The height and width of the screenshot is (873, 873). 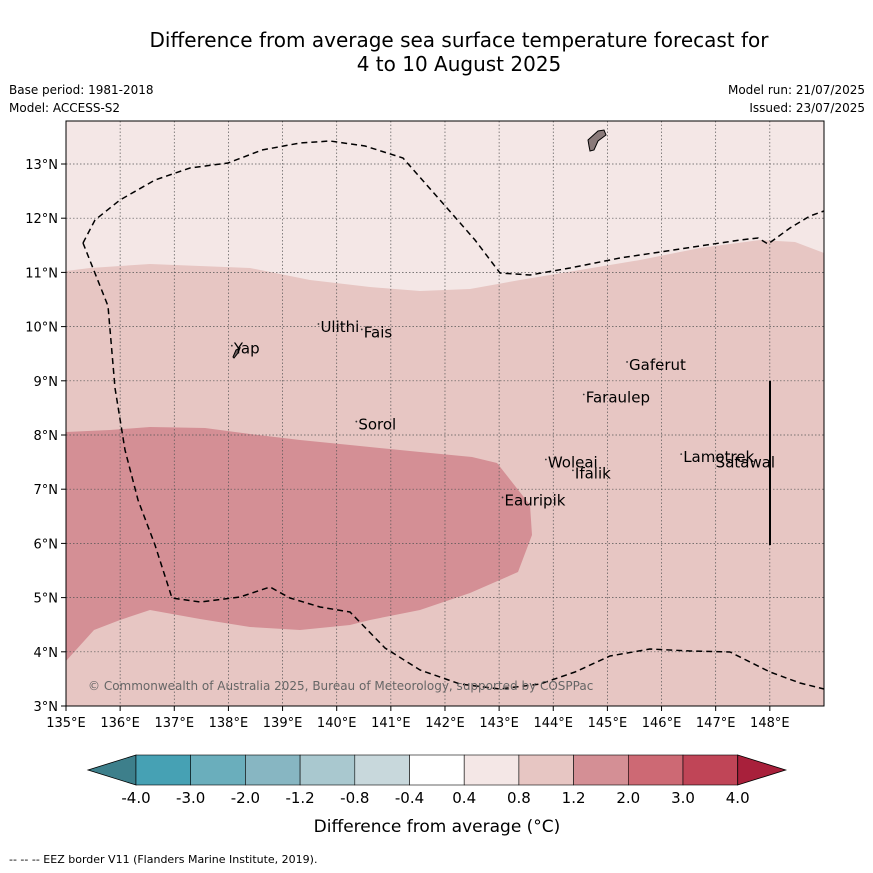 I want to click on place-label: Ifalik, so click(x=593, y=473).